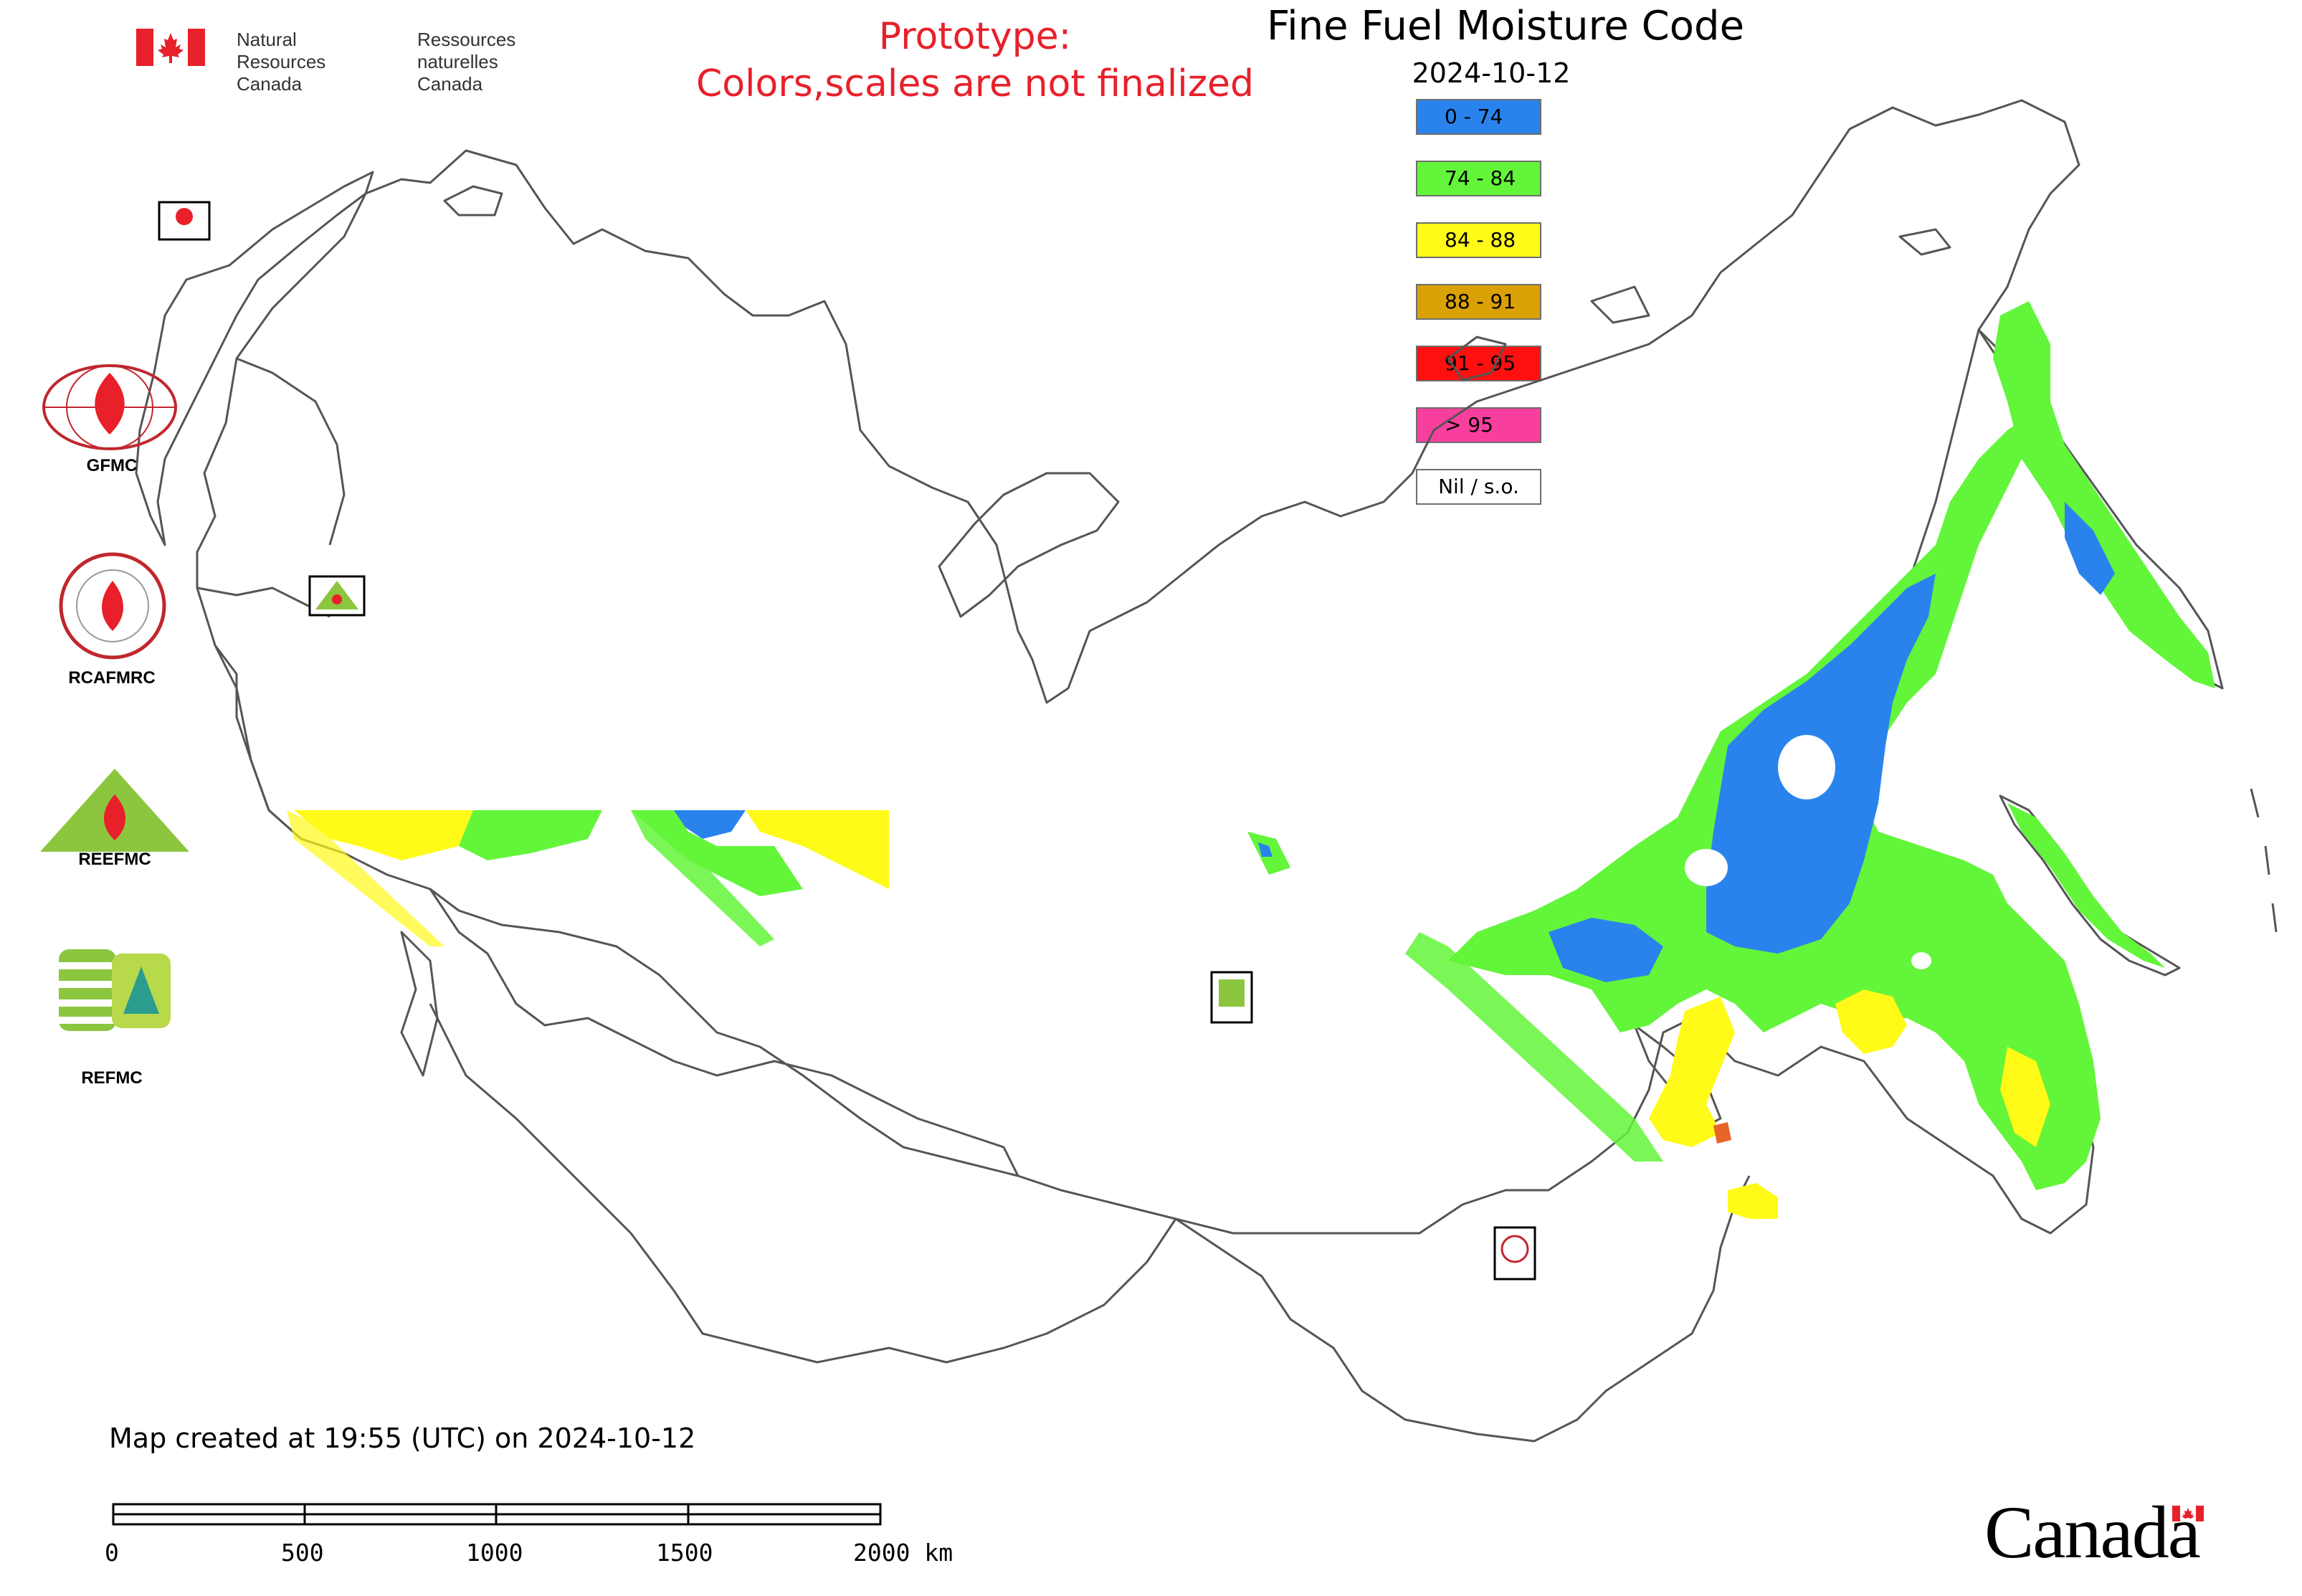  I want to click on novaya-zemlya, so click(1029, 545).